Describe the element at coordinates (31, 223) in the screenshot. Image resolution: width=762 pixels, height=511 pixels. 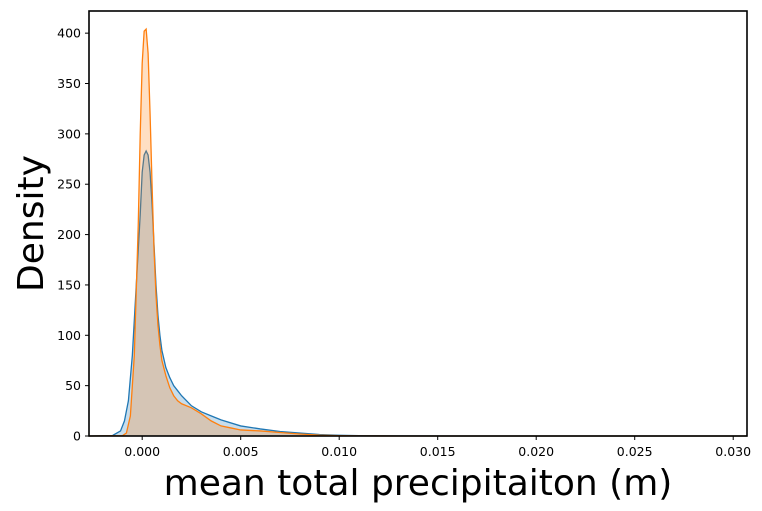
I see `y-axis-label: Density` at that location.